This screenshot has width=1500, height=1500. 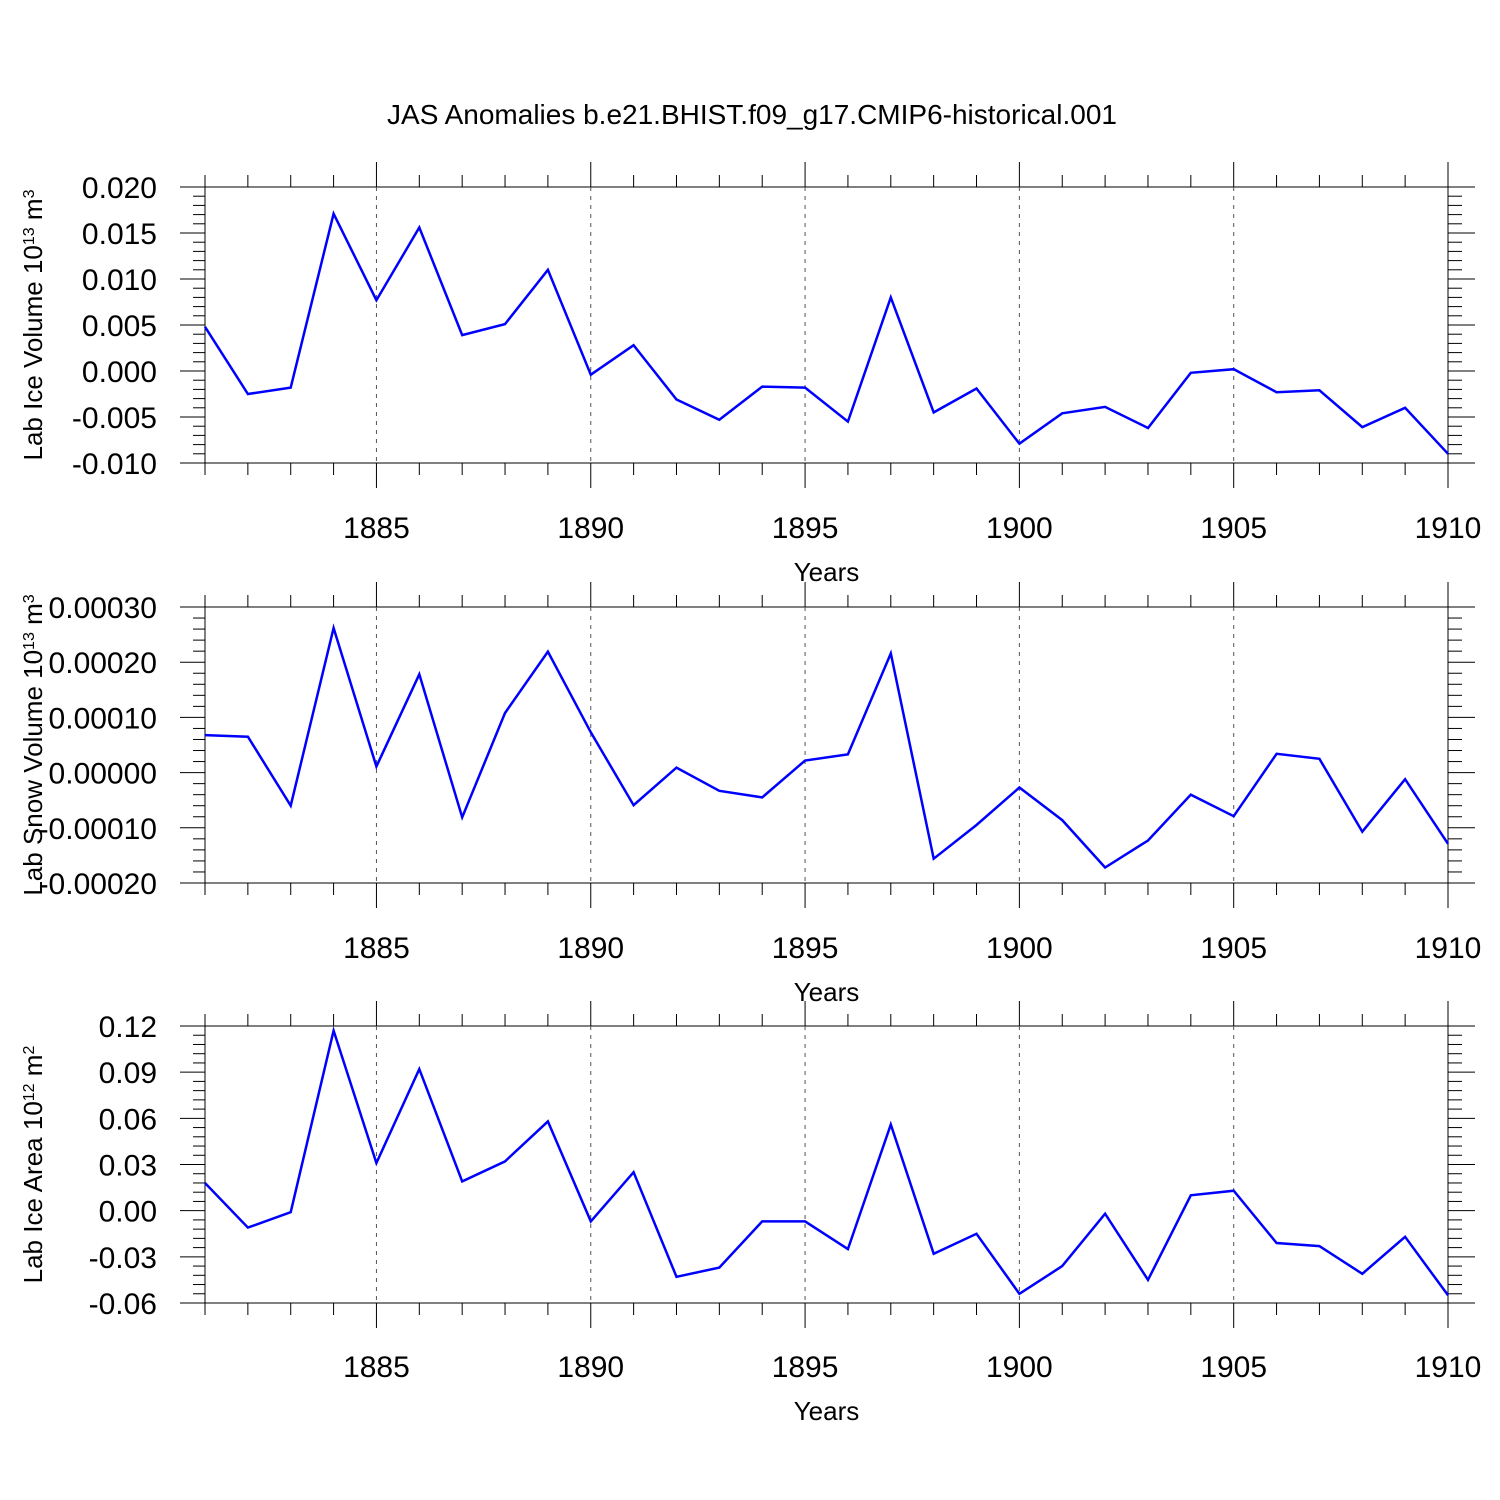 I want to click on y-axis-label: Lab Snow Volume 1013 m3, so click(x=33, y=744).